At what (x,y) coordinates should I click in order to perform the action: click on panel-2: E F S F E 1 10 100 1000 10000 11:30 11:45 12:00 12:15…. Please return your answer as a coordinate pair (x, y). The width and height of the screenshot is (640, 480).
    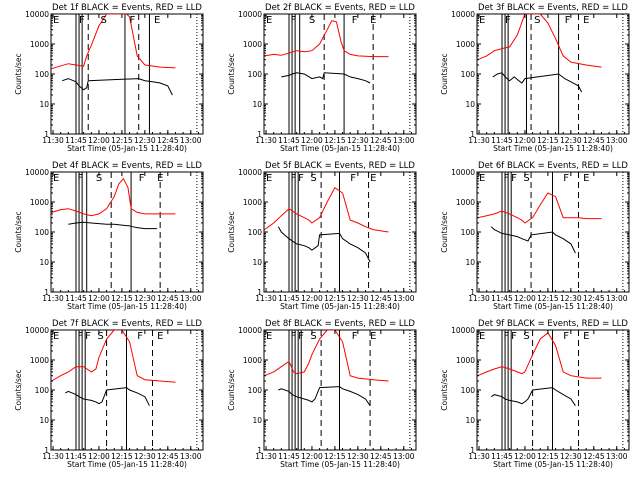
    Looking at the image, I should click on (322, 78).